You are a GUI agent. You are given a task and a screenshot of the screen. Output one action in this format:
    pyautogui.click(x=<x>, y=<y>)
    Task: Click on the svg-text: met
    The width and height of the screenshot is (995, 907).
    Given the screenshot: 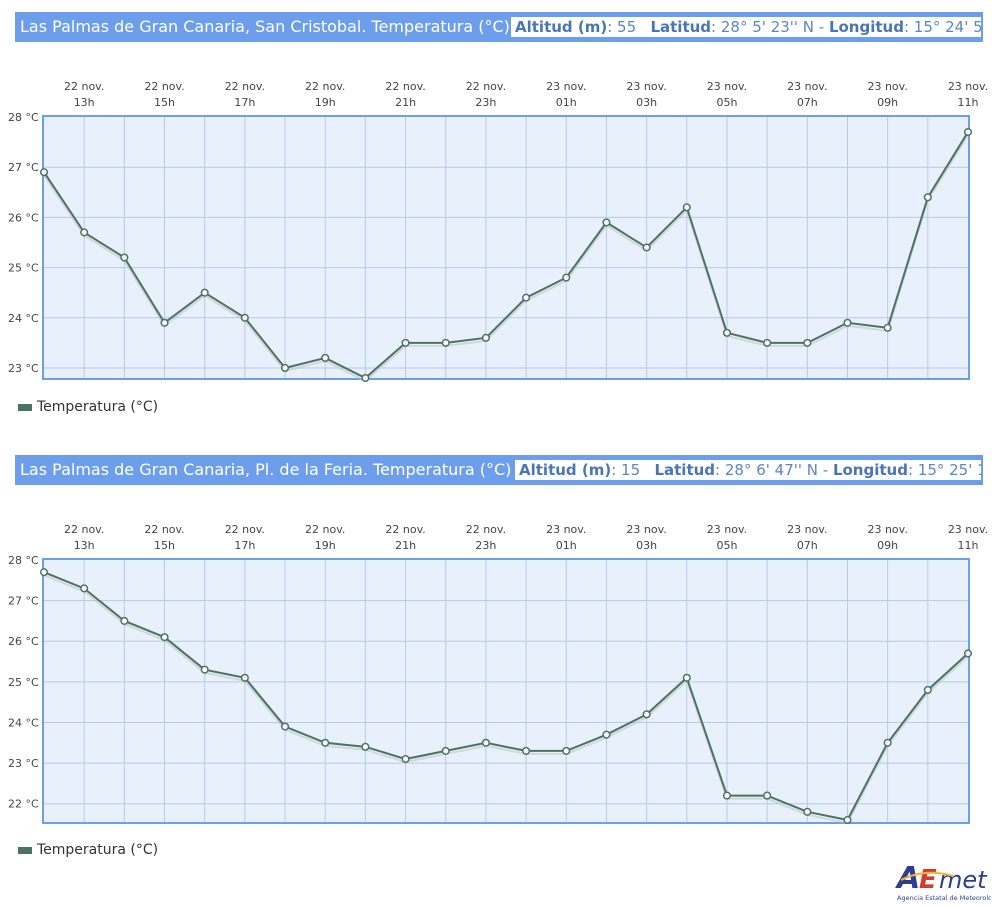 What is the action you would take?
    pyautogui.click(x=963, y=880)
    